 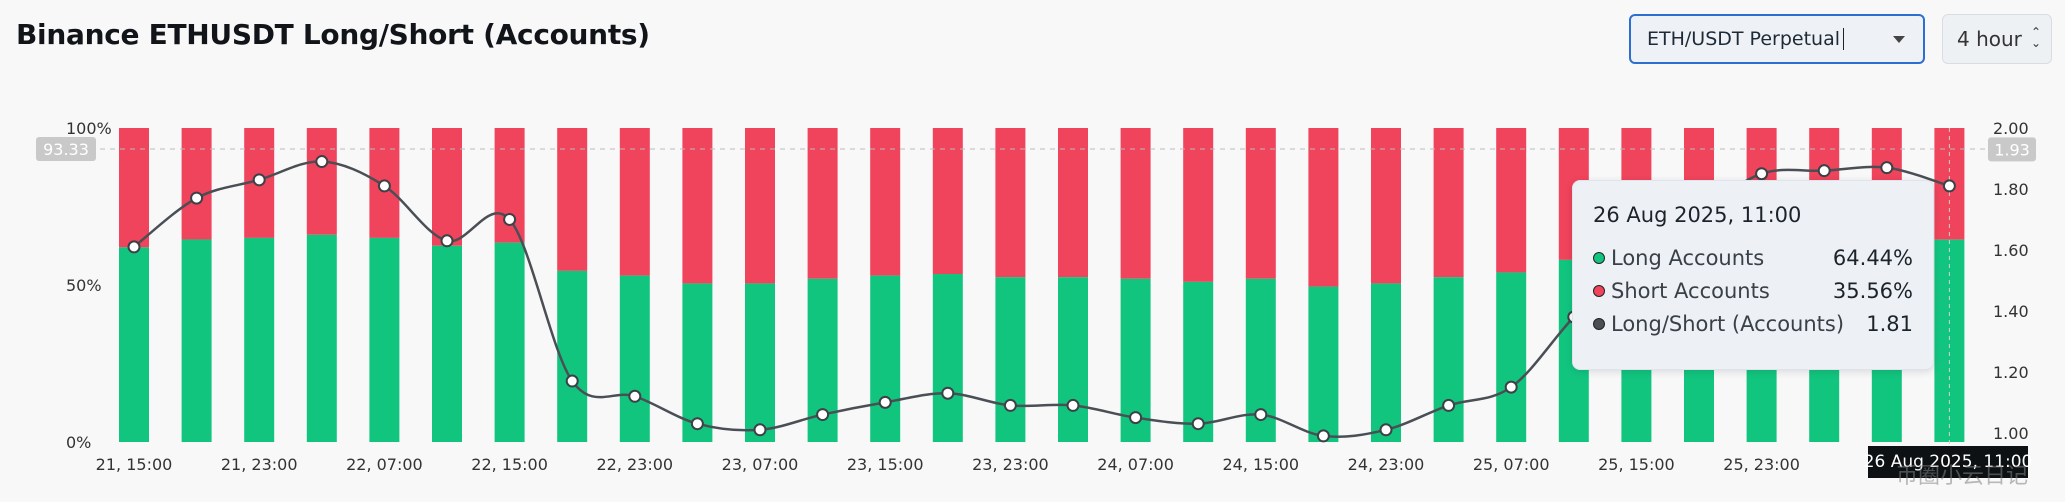 I want to click on tooltip-date: 26 Aug 2025, 11:00, so click(x=1697, y=215).